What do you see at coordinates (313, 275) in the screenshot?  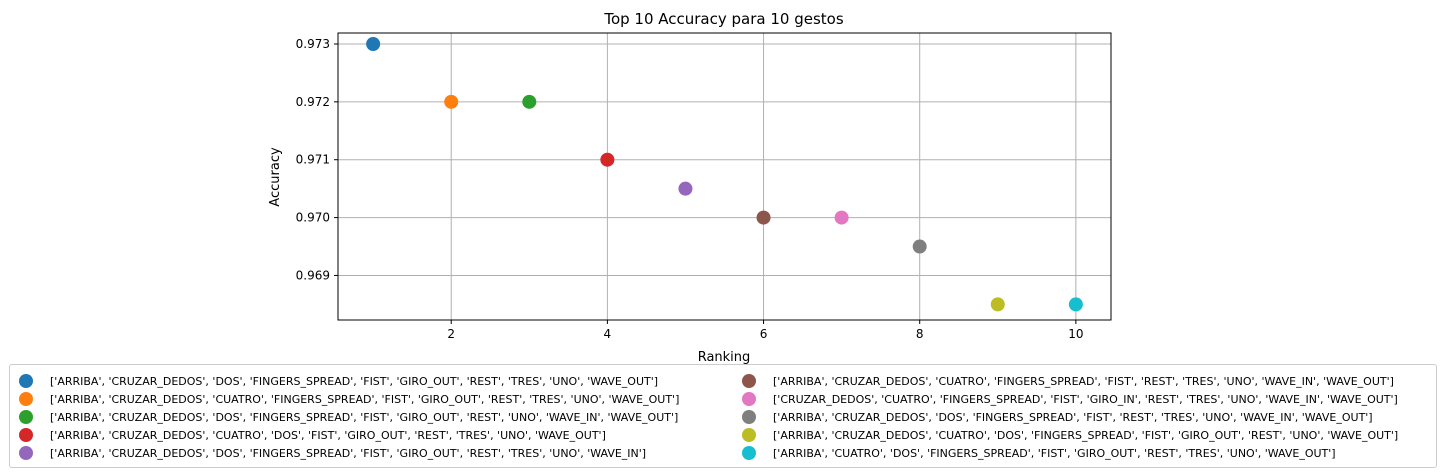 I see `y-tick-label: 0.969` at bounding box center [313, 275].